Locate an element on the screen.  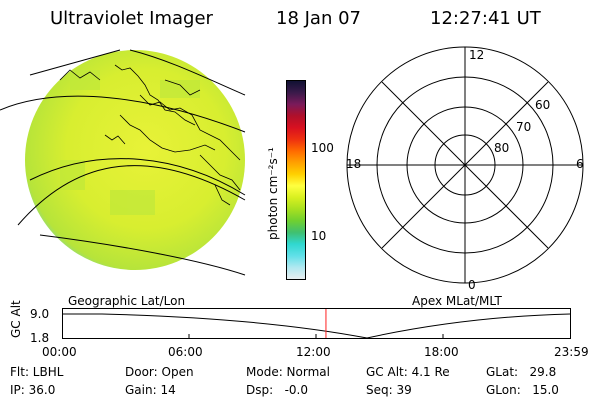
mlt-label-6: 6 is located at coordinates (580, 164).